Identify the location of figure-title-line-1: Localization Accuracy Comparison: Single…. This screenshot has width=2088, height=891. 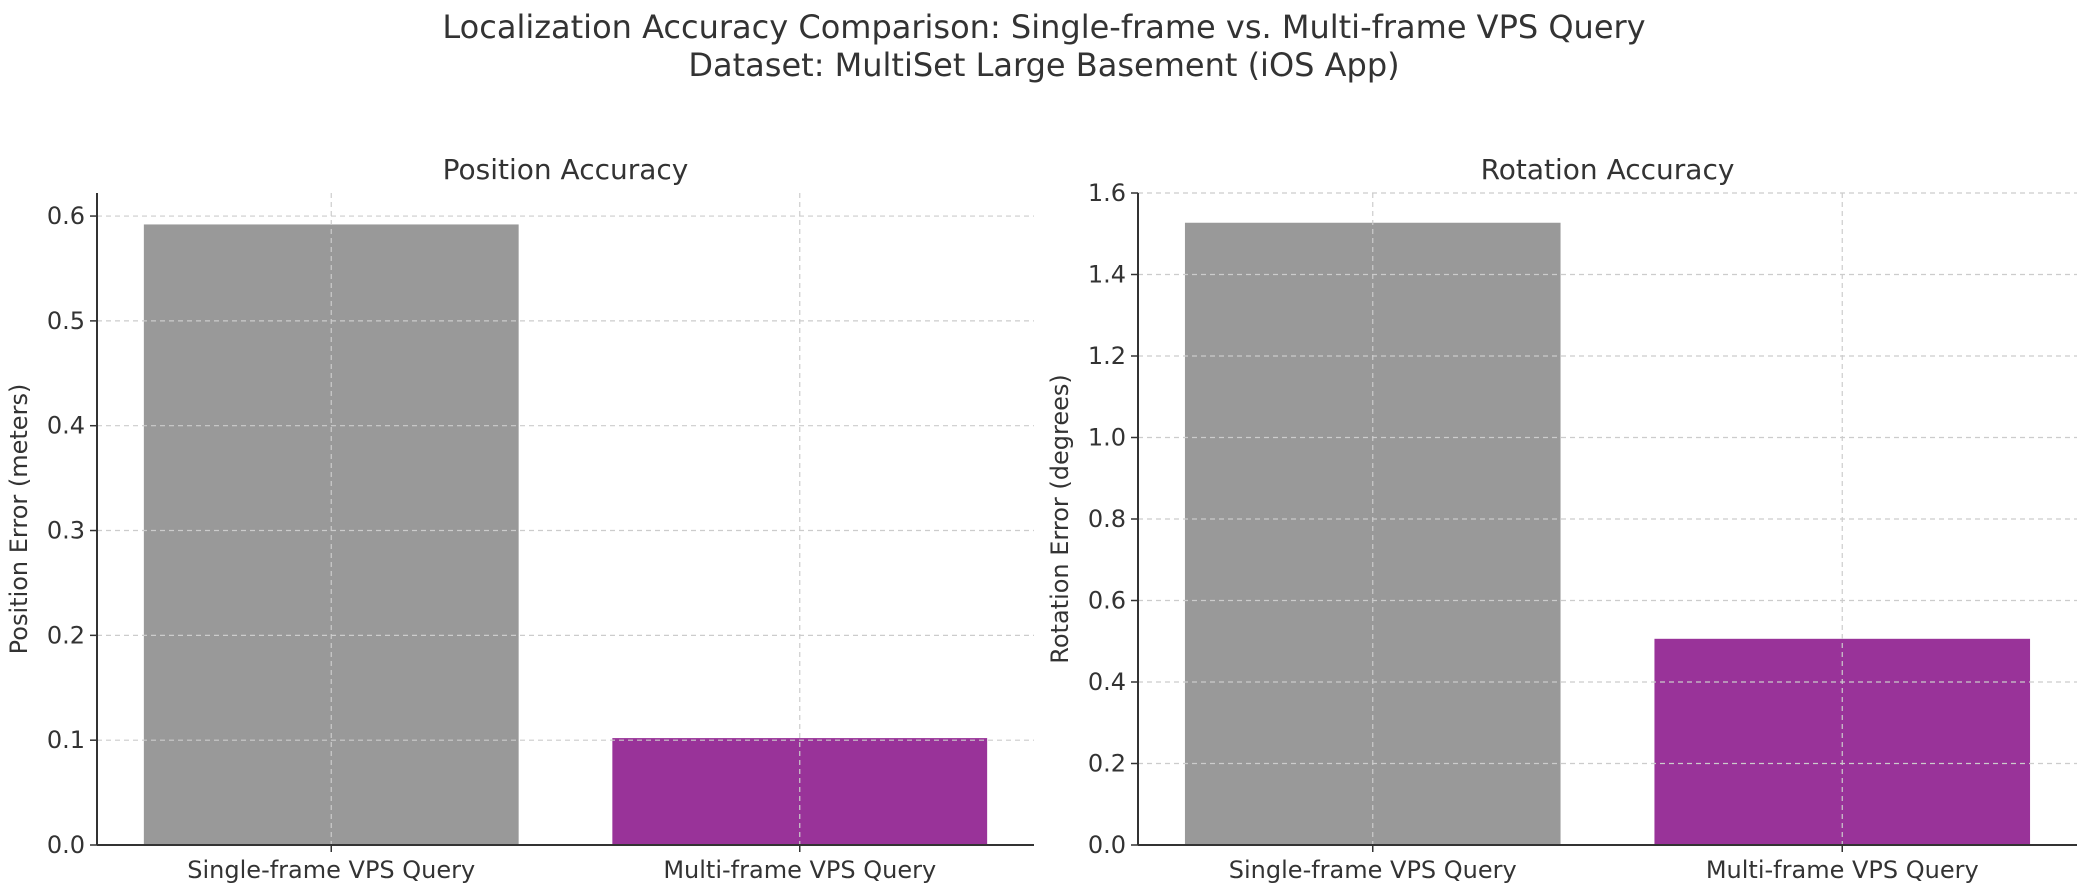
(1044, 27).